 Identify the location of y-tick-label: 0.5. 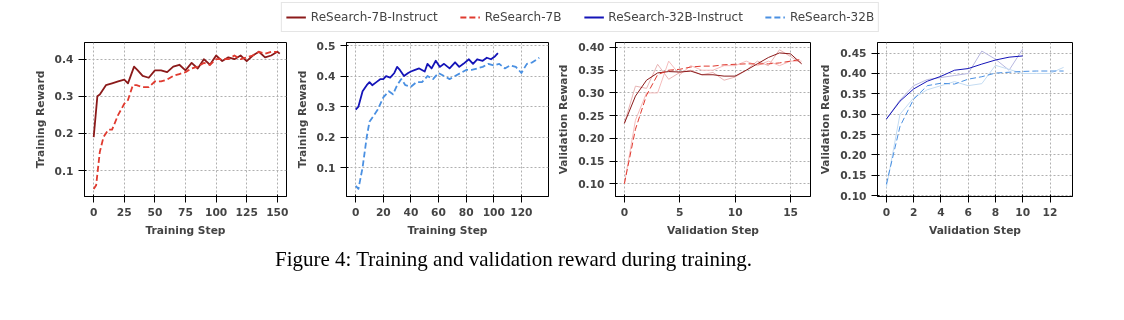
(326, 46).